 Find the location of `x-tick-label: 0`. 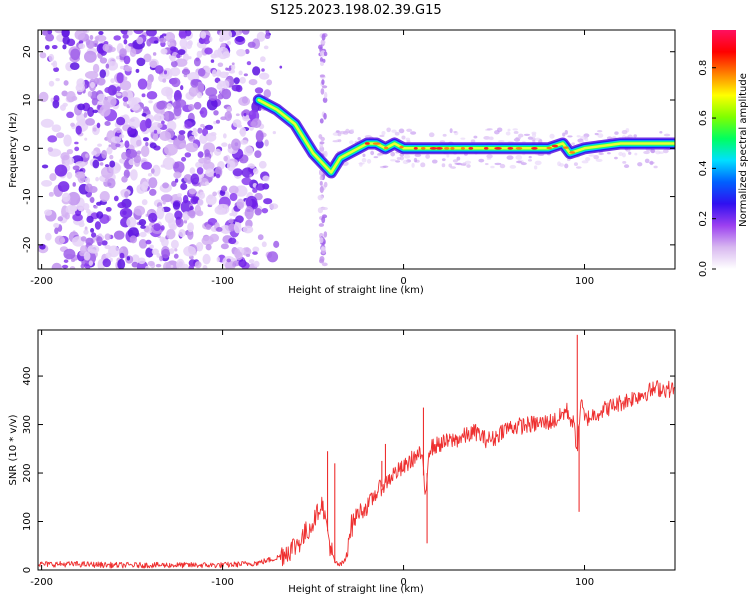

x-tick-label: 0 is located at coordinates (403, 281).